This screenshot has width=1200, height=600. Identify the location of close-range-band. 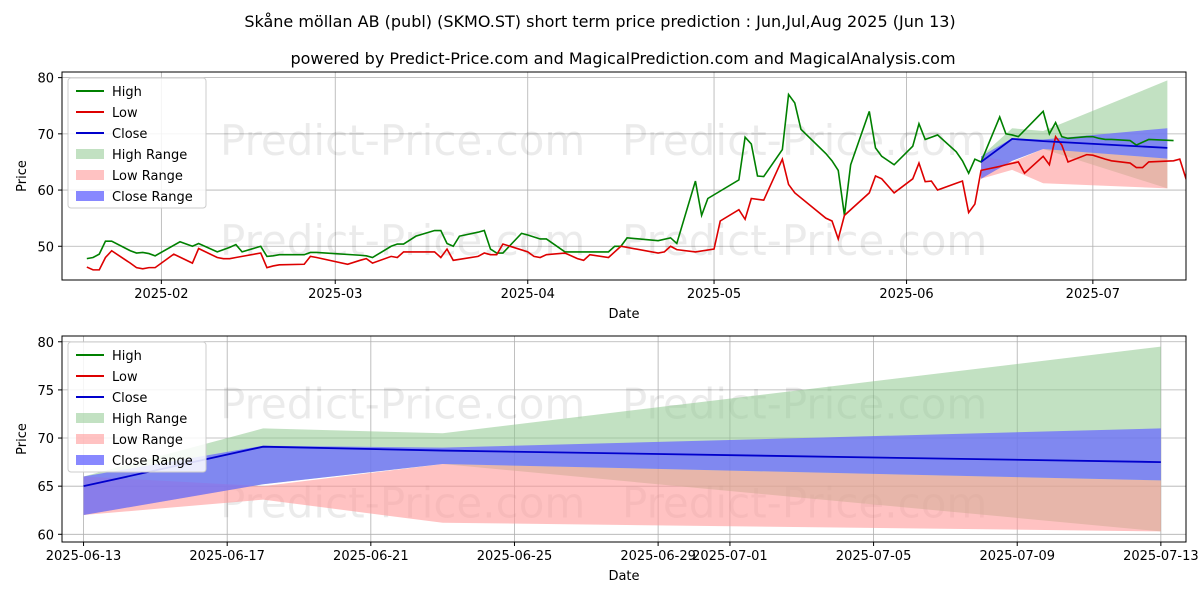
(622, 472).